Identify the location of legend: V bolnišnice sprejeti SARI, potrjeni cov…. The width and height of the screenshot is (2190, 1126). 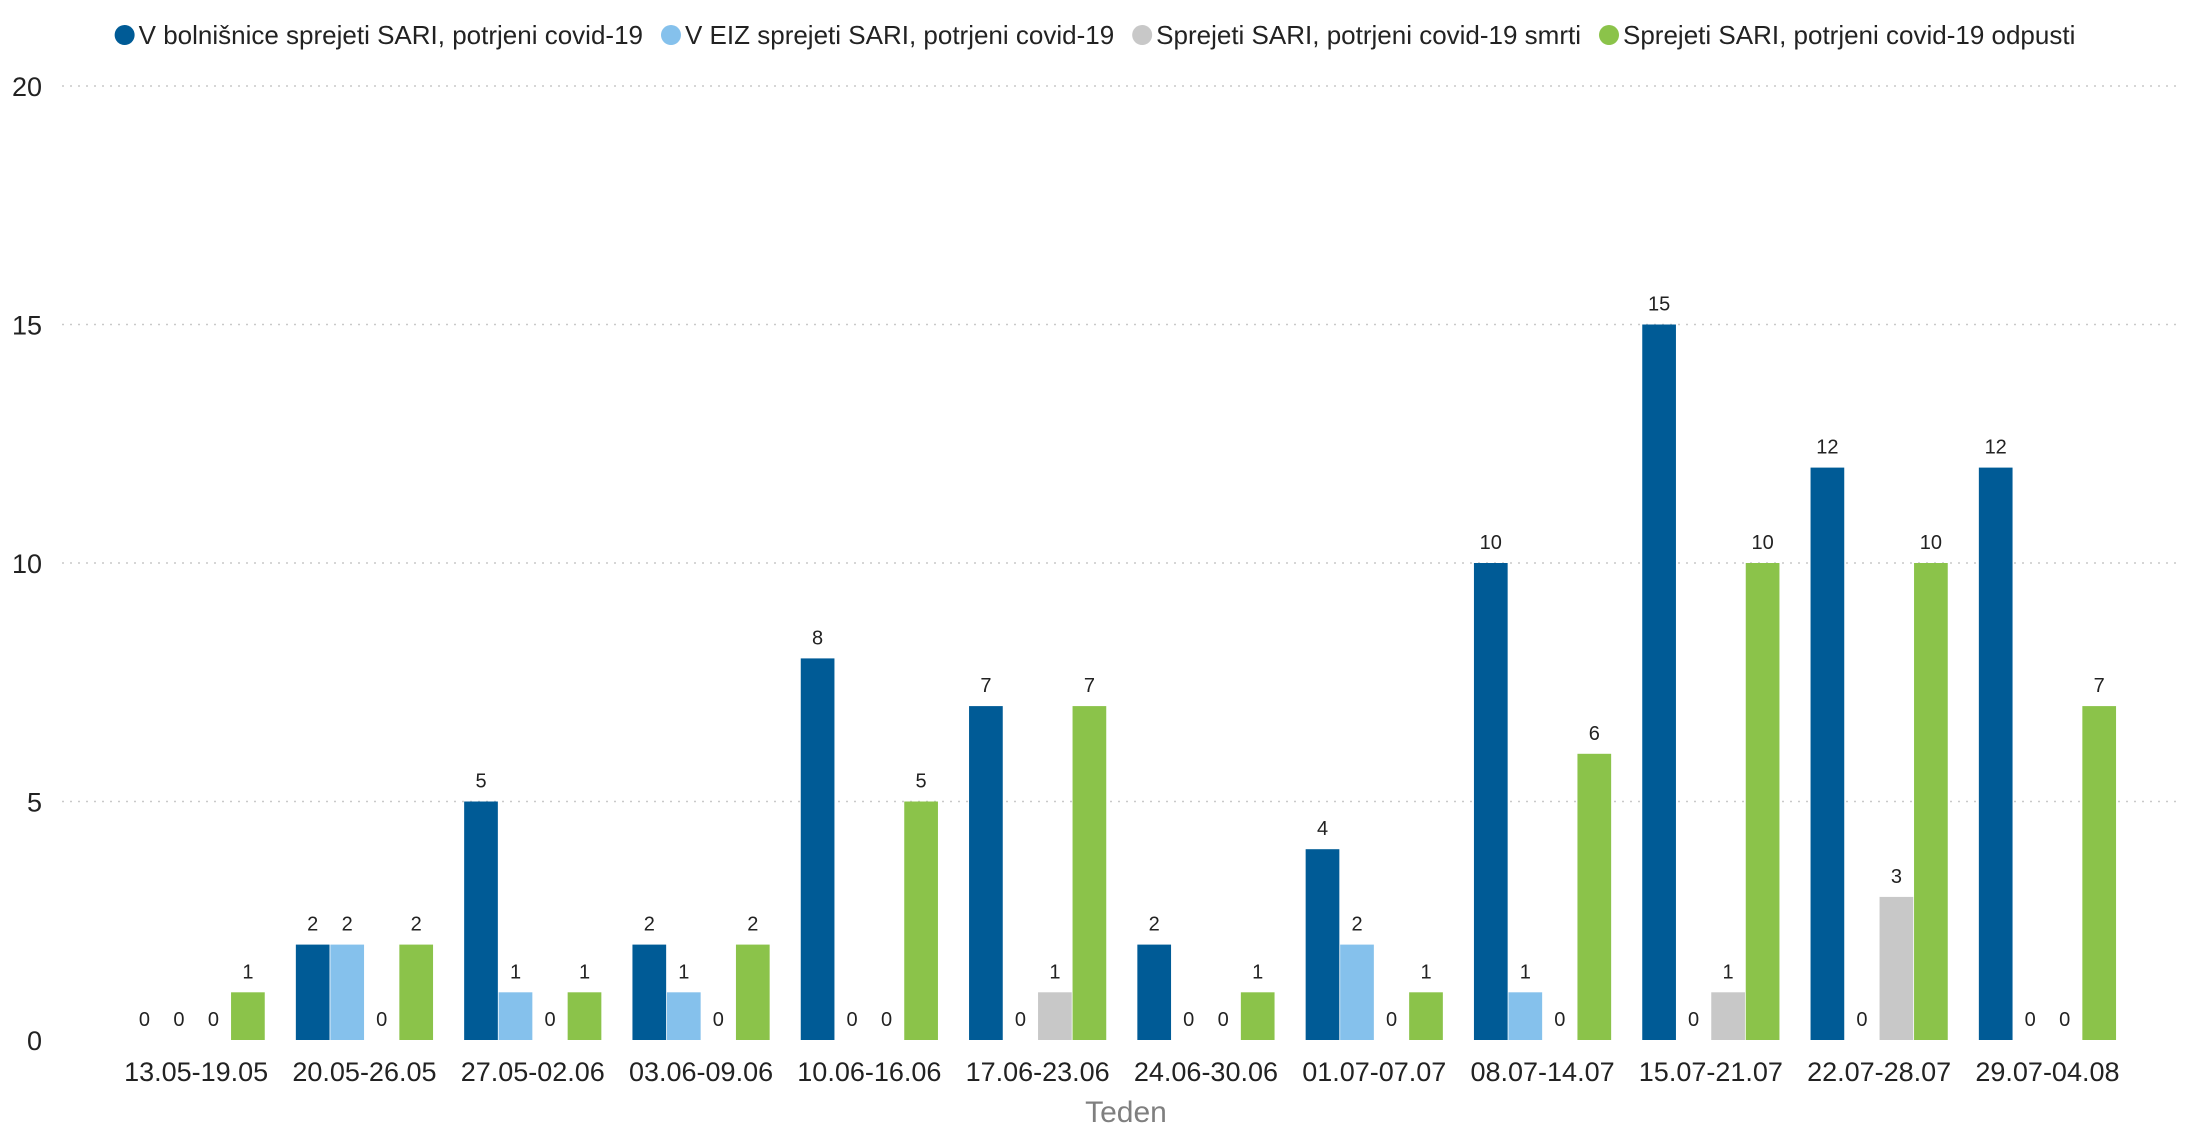
(1094, 35).